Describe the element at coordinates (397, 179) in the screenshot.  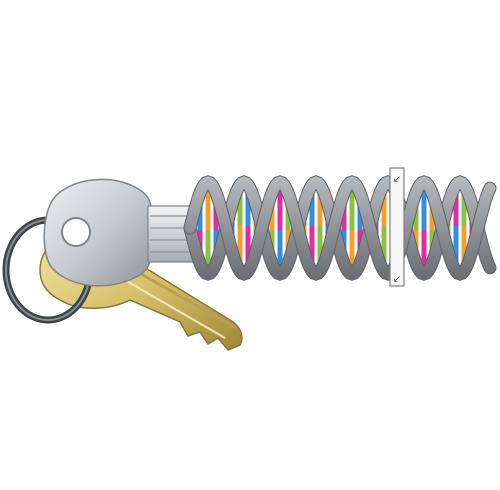
I see `marker-top-glyph: ↙` at that location.